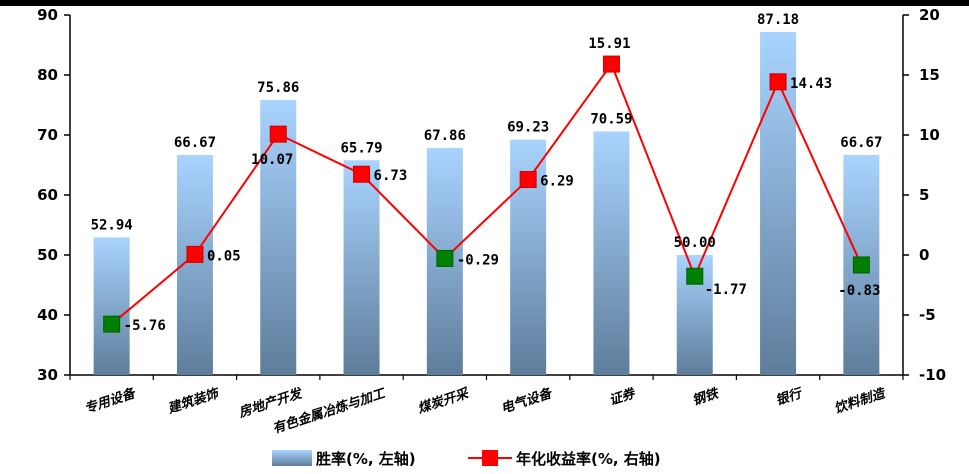 The width and height of the screenshot is (969, 474). I want to click on line-value-label: 15.91, so click(609, 44).